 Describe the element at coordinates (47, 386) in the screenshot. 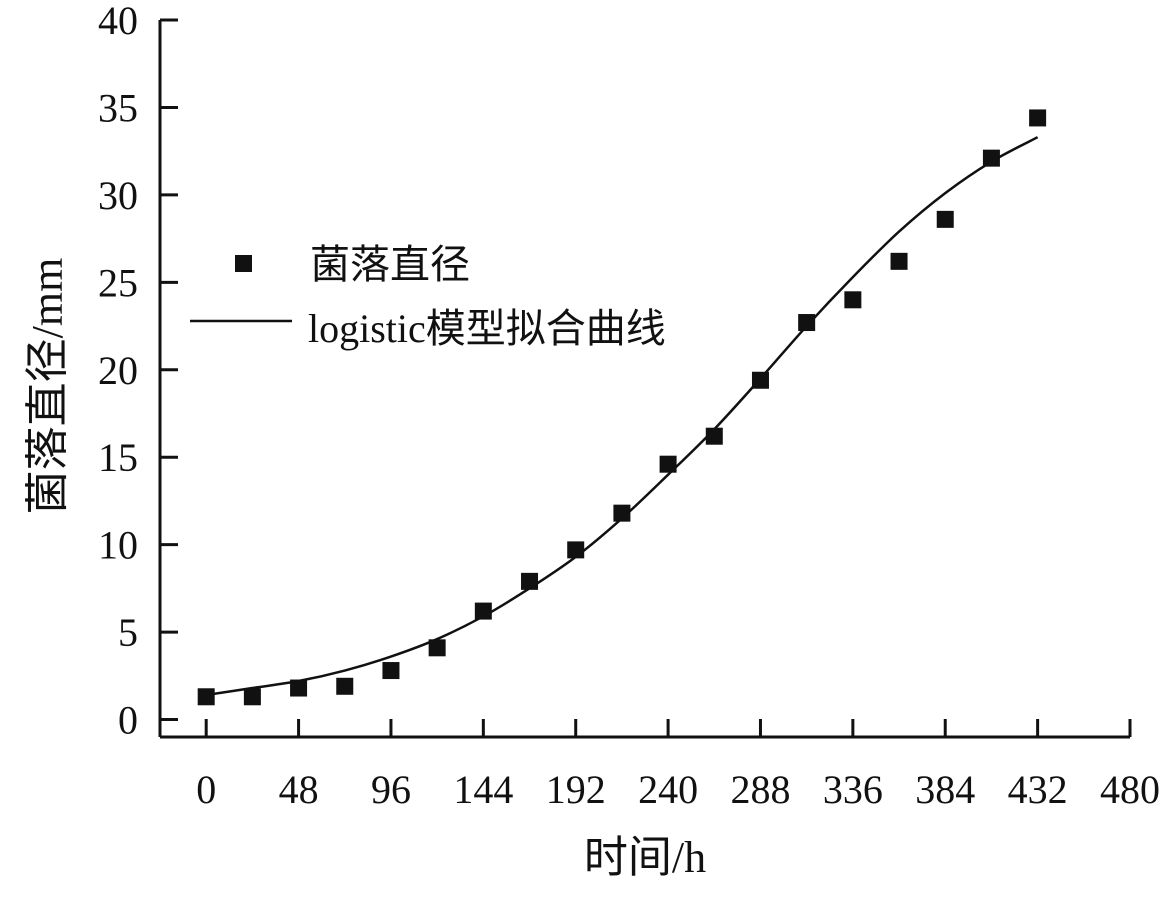

I see `y-axis-title: 菌落直径/mm` at that location.